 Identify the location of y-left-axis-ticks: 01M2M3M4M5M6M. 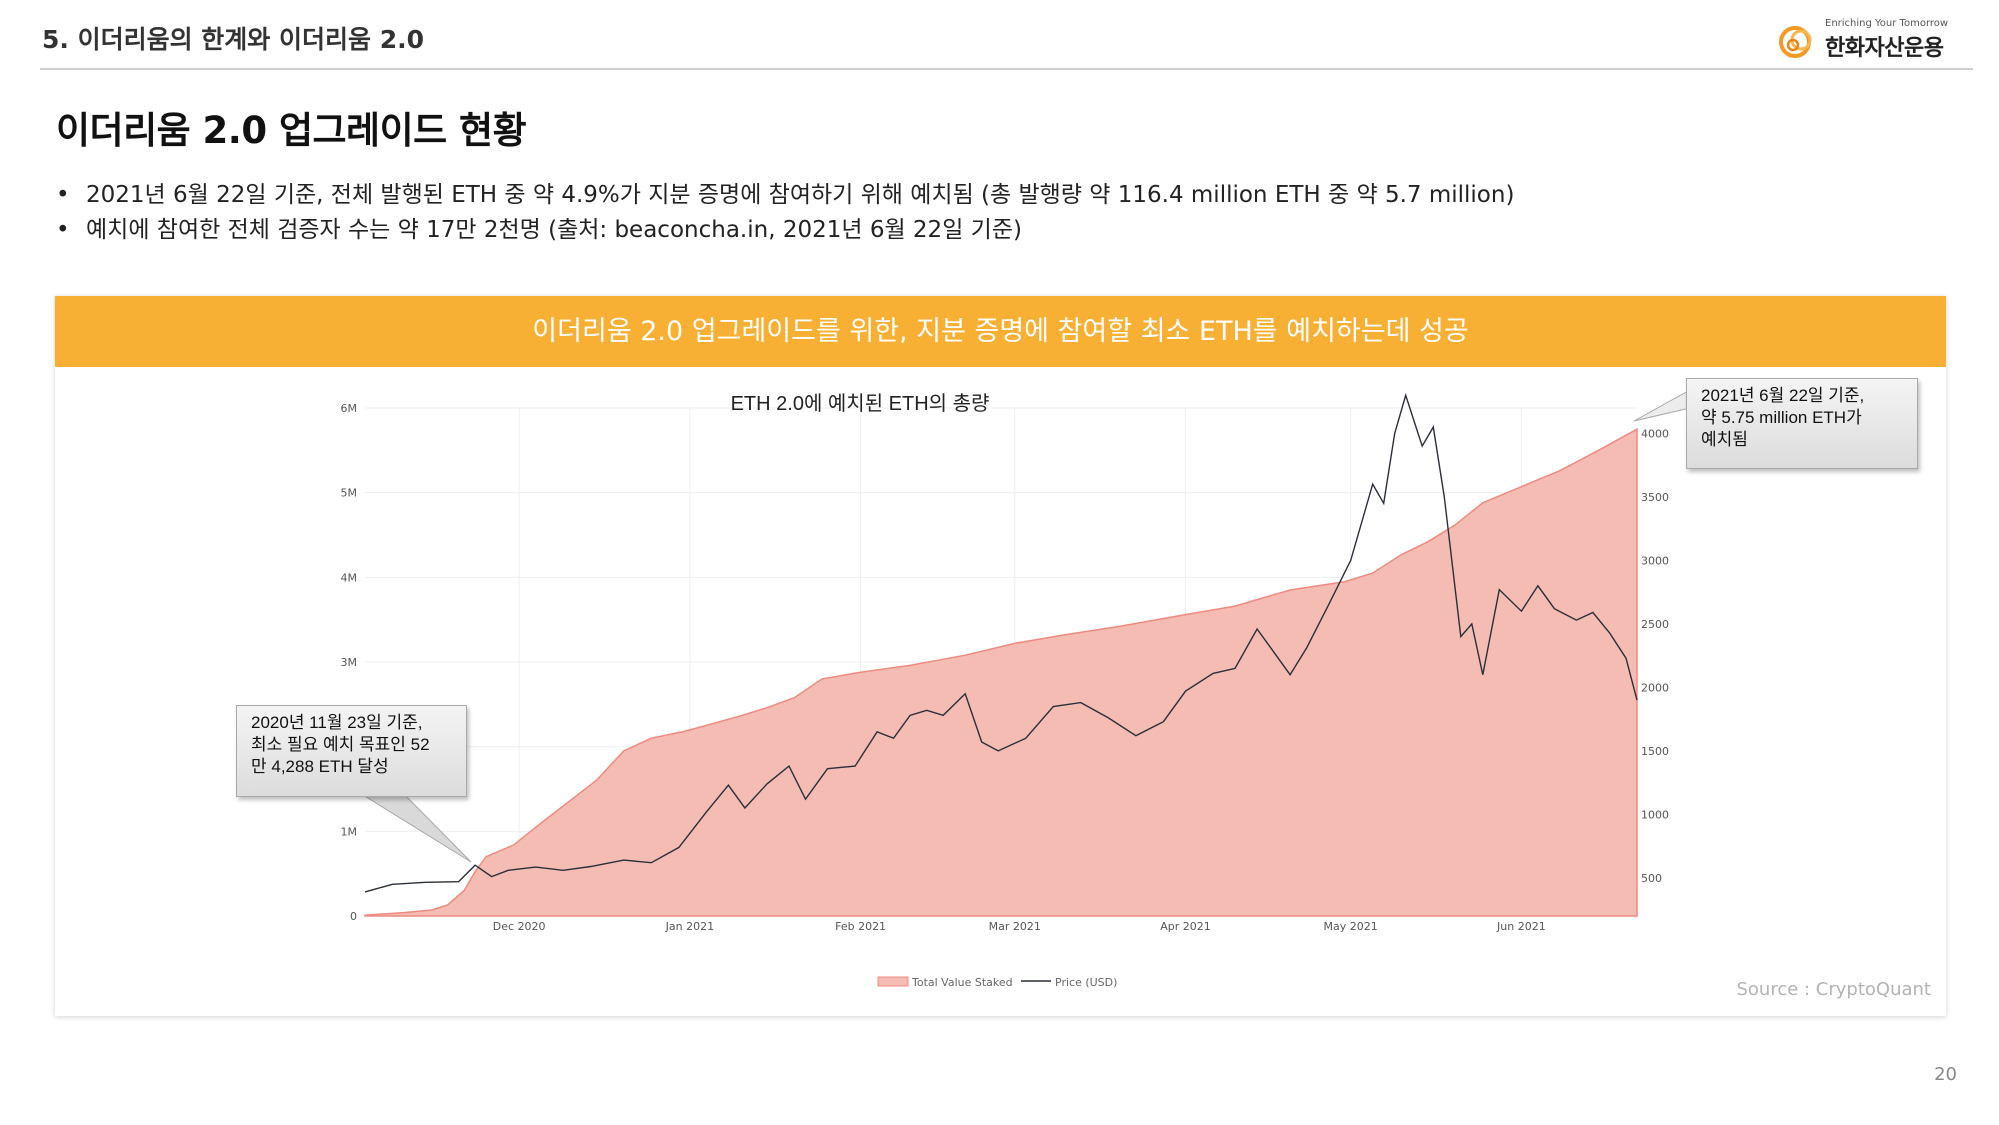
(349, 662).